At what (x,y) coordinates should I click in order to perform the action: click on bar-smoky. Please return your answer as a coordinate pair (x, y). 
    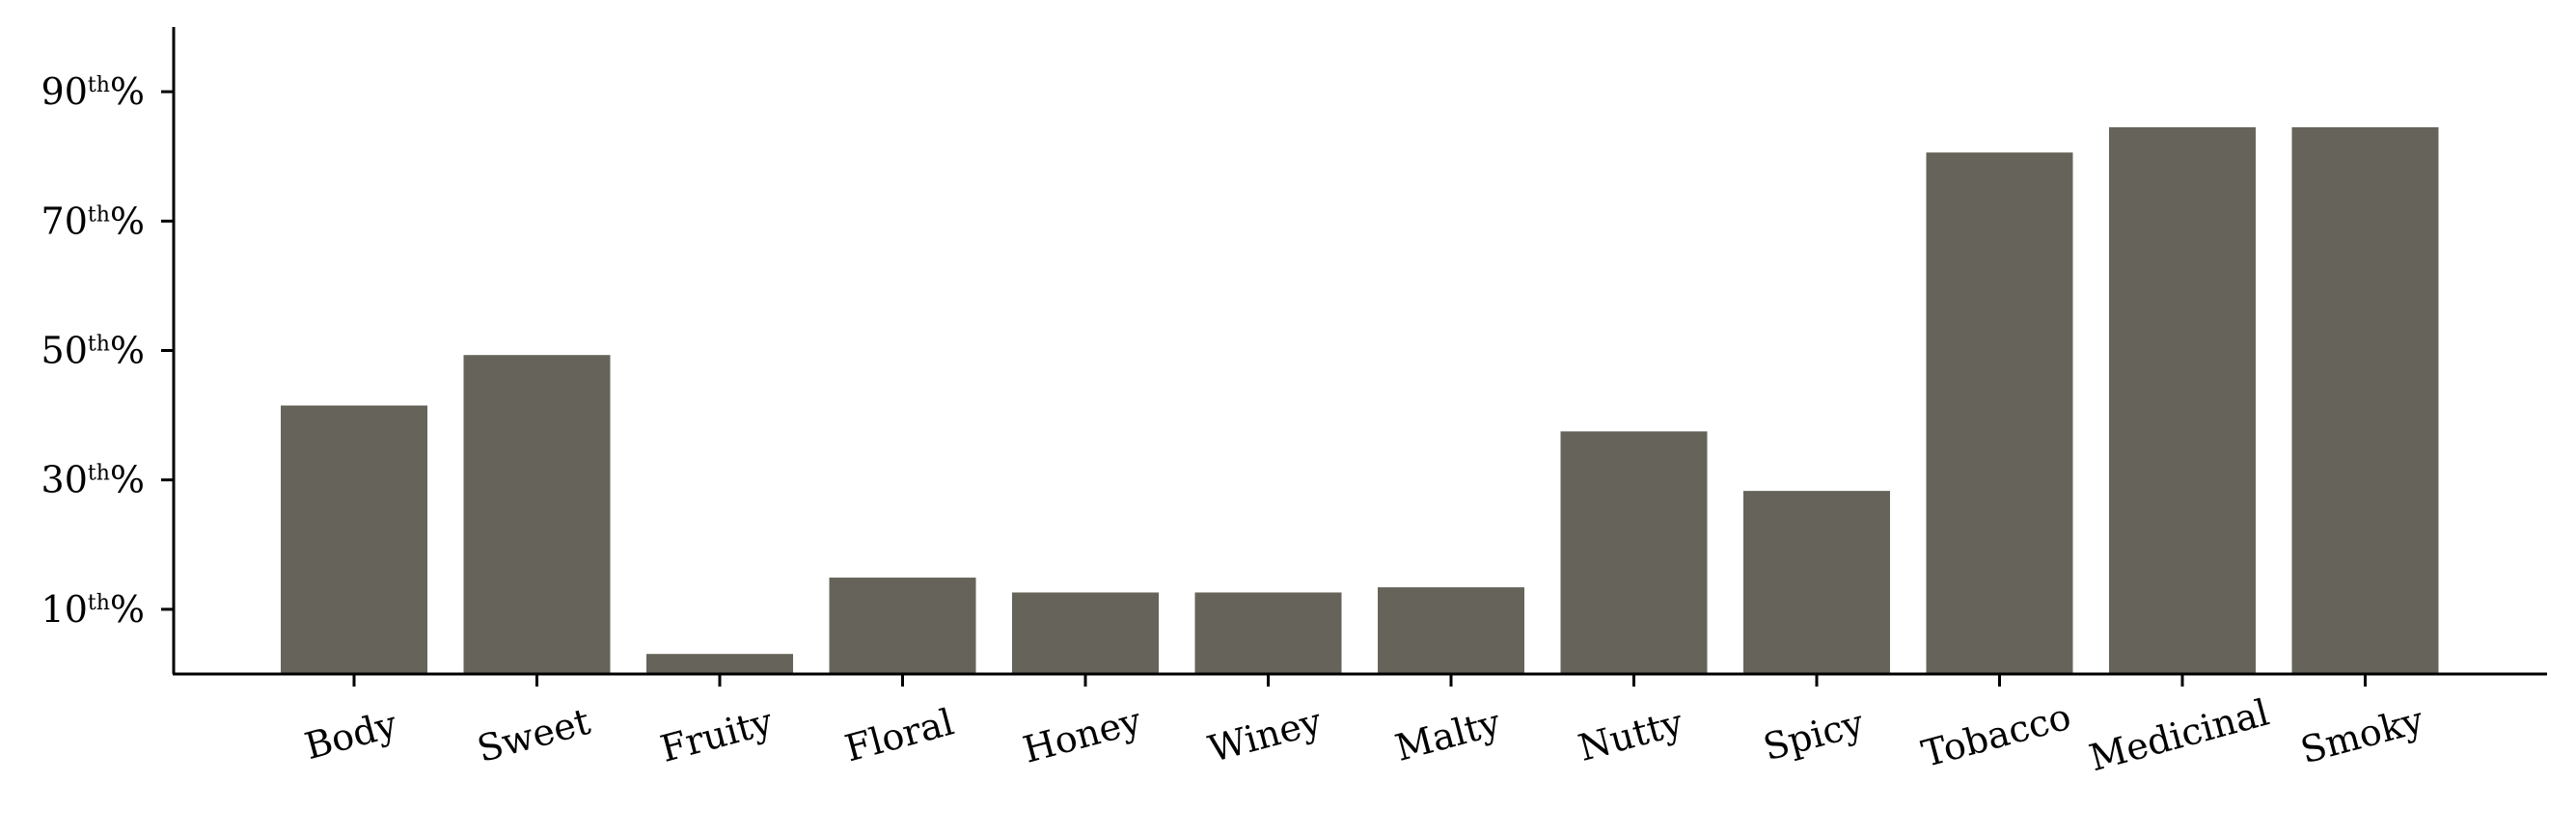
    Looking at the image, I should click on (2365, 400).